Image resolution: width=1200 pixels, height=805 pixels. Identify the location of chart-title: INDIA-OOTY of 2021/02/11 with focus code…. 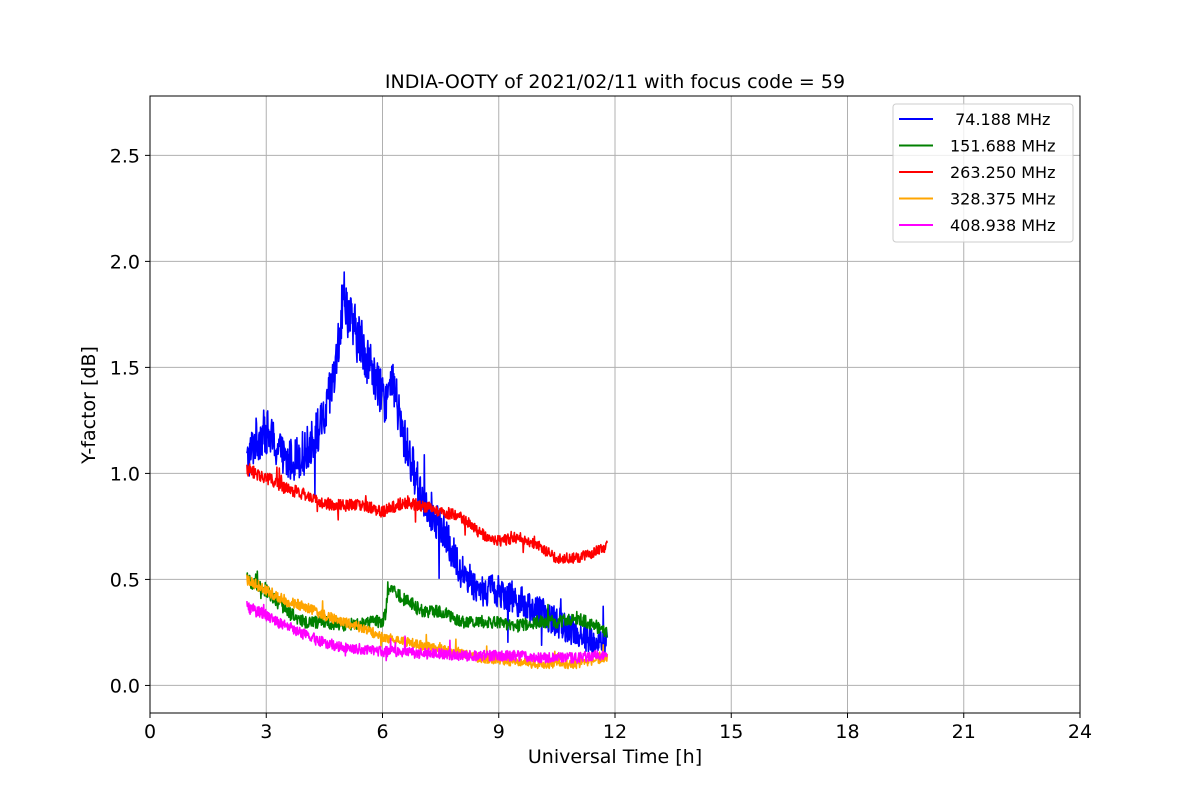
(615, 82).